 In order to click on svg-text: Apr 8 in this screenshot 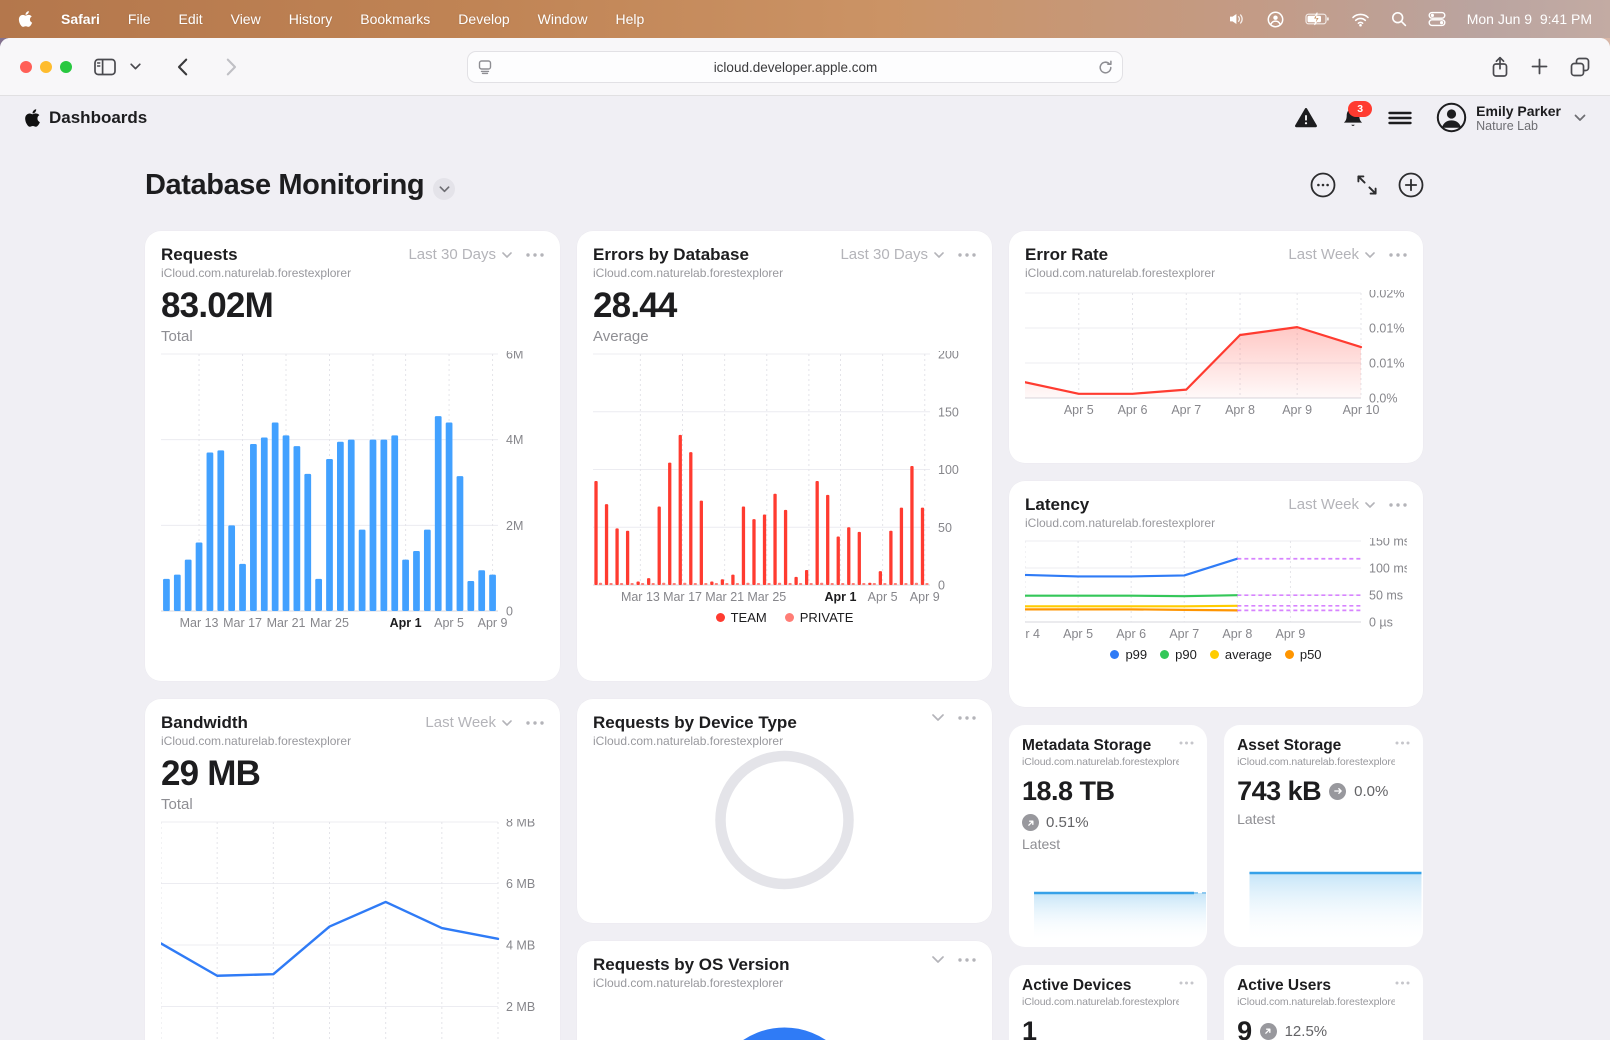, I will do `click(1240, 410)`.